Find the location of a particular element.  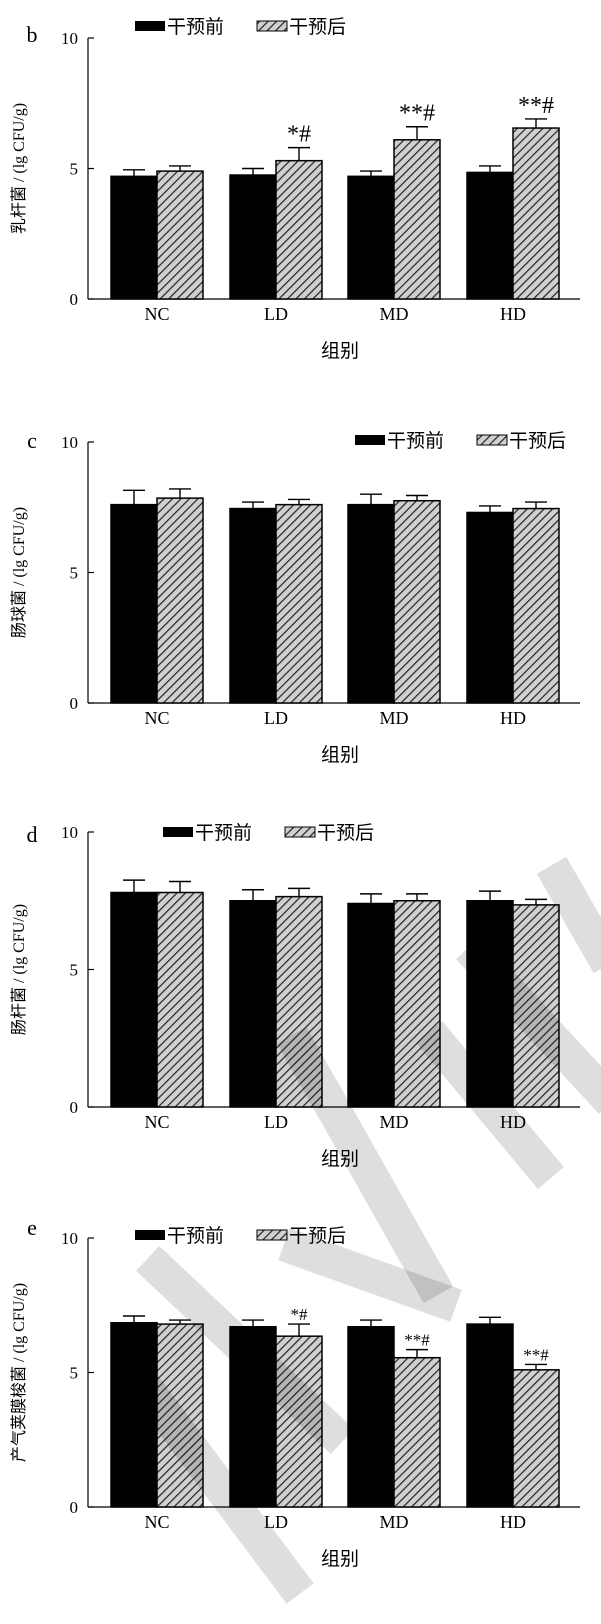

y-axis-label: 乳杆菌 / (lg CFU/g) is located at coordinates (19, 168).